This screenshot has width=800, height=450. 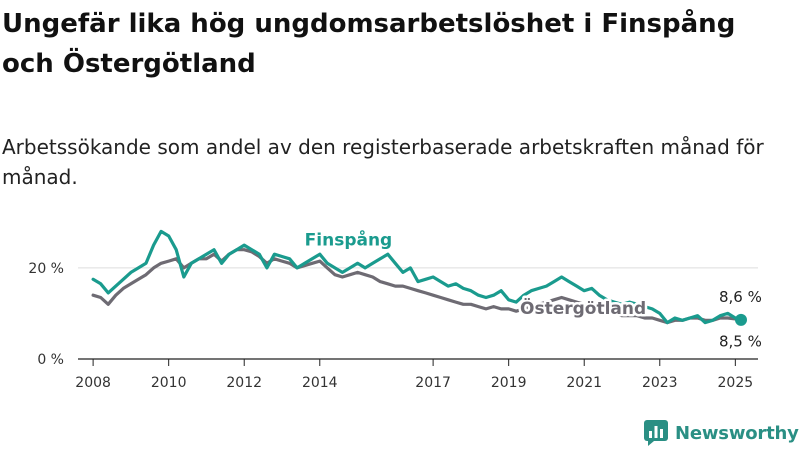 What do you see at coordinates (169, 383) in the screenshot?
I see `x-tick-label: 2010` at bounding box center [169, 383].